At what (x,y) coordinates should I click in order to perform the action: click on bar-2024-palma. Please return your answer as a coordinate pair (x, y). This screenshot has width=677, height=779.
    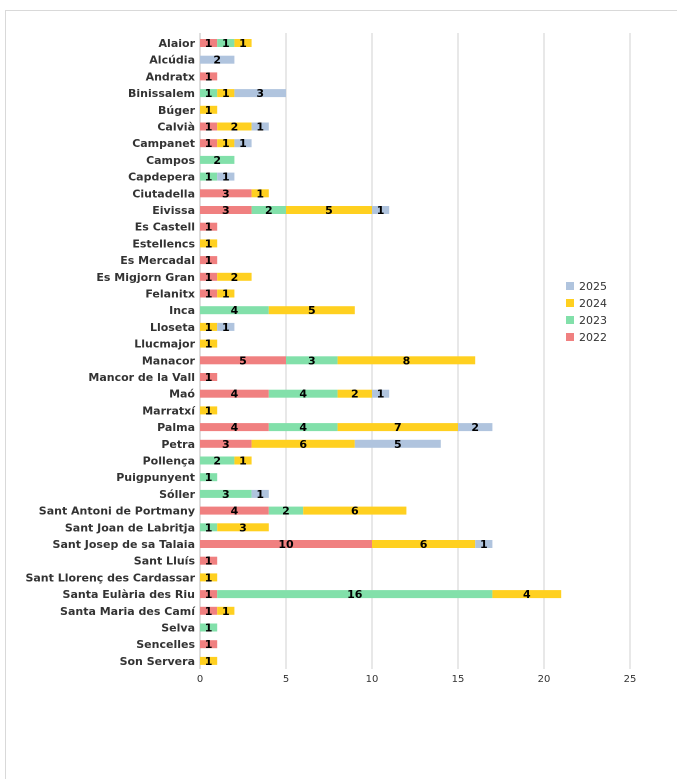
    Looking at the image, I should click on (397, 427).